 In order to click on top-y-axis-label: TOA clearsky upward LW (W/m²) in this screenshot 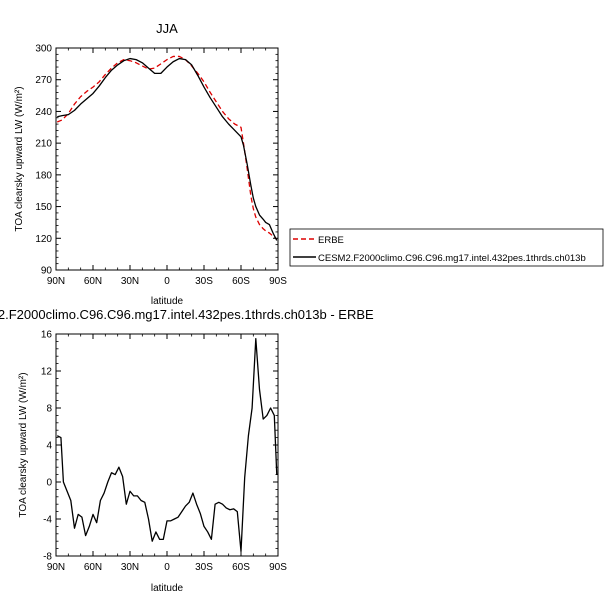, I will do `click(19, 158)`.